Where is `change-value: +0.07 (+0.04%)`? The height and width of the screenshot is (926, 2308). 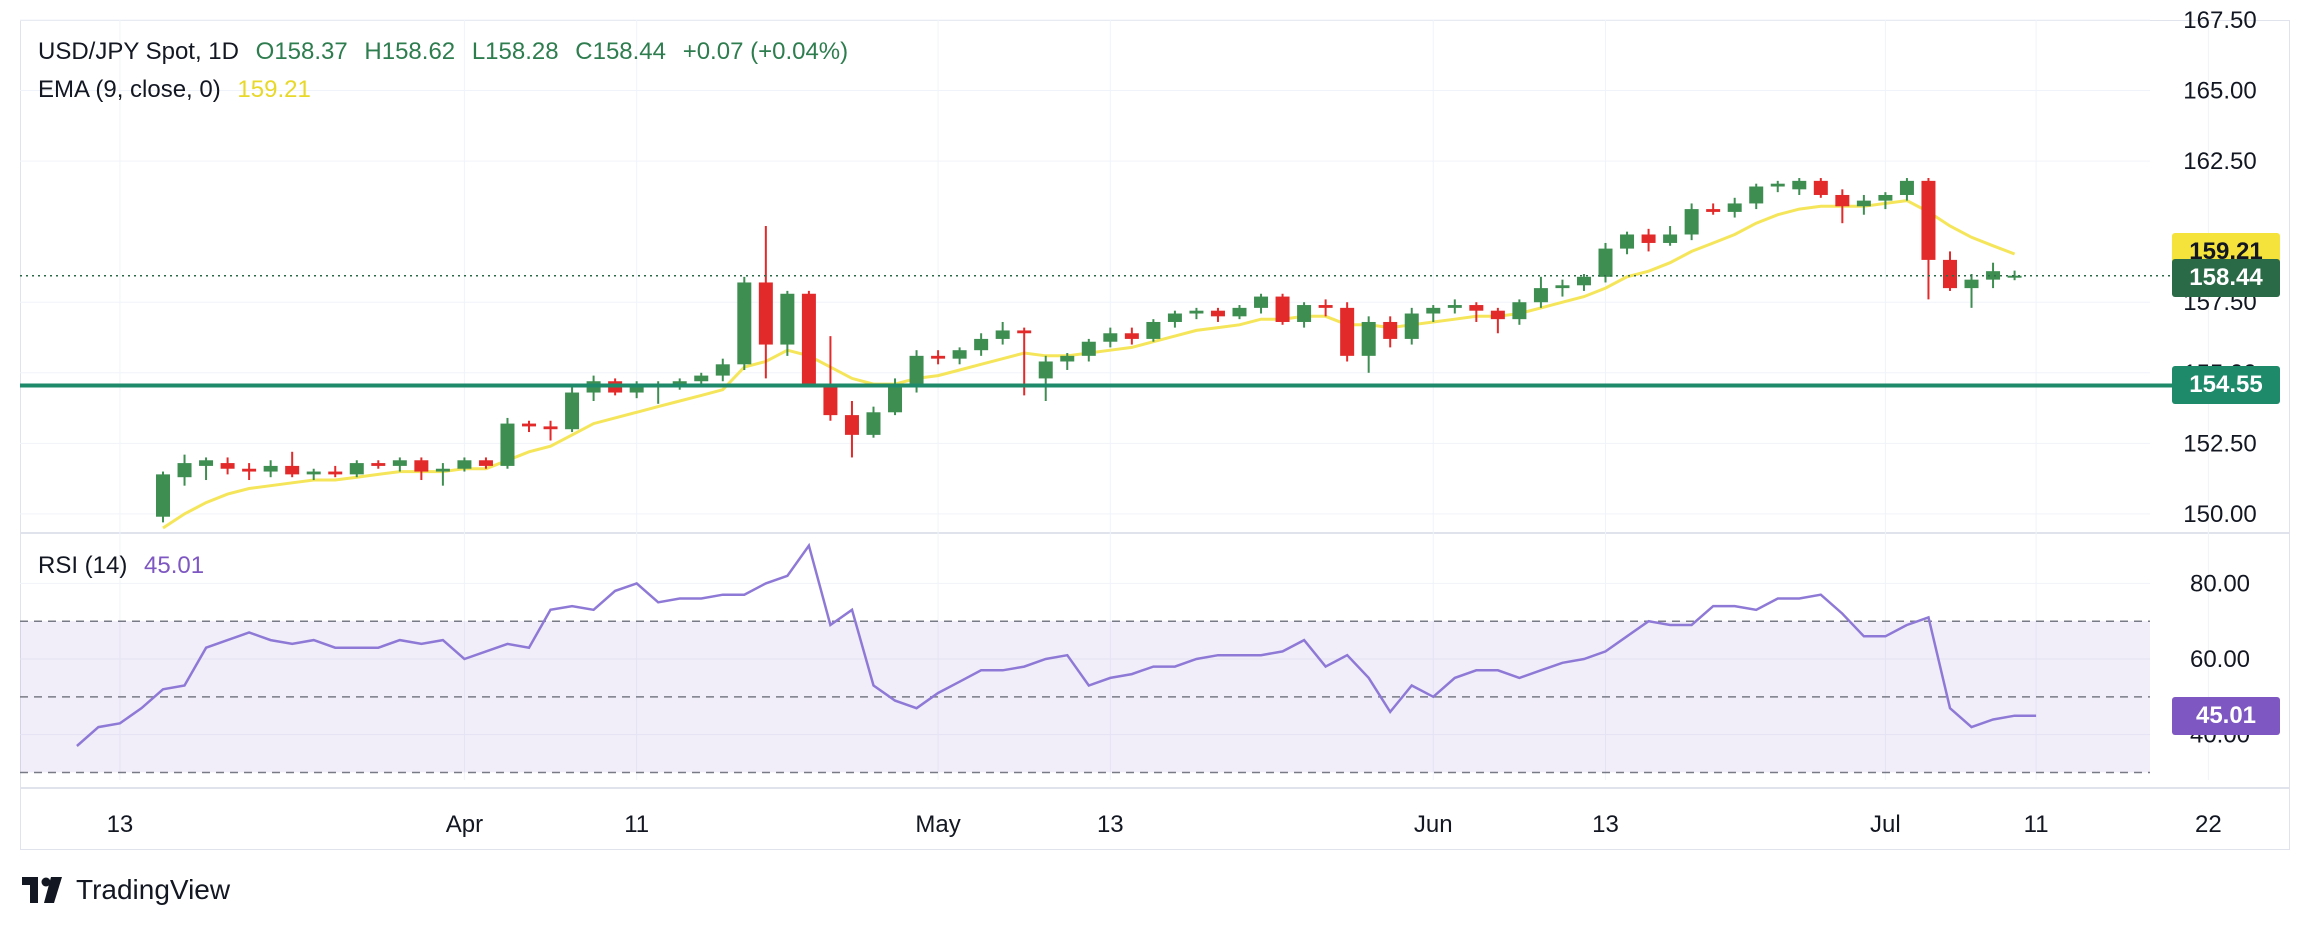
change-value: +0.07 (+0.04%) is located at coordinates (765, 51).